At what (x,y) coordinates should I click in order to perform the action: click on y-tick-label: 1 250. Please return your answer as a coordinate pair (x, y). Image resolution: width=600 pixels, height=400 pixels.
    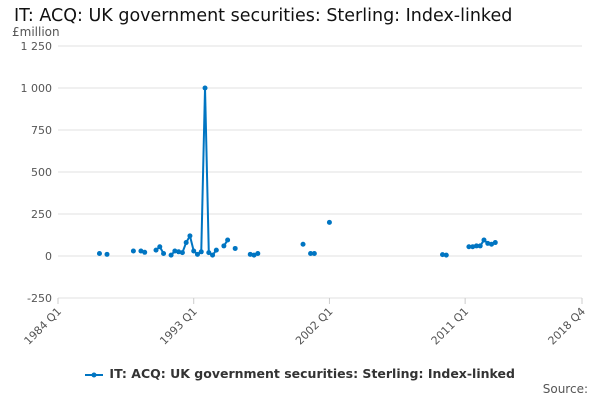
    Looking at the image, I should click on (37, 46).